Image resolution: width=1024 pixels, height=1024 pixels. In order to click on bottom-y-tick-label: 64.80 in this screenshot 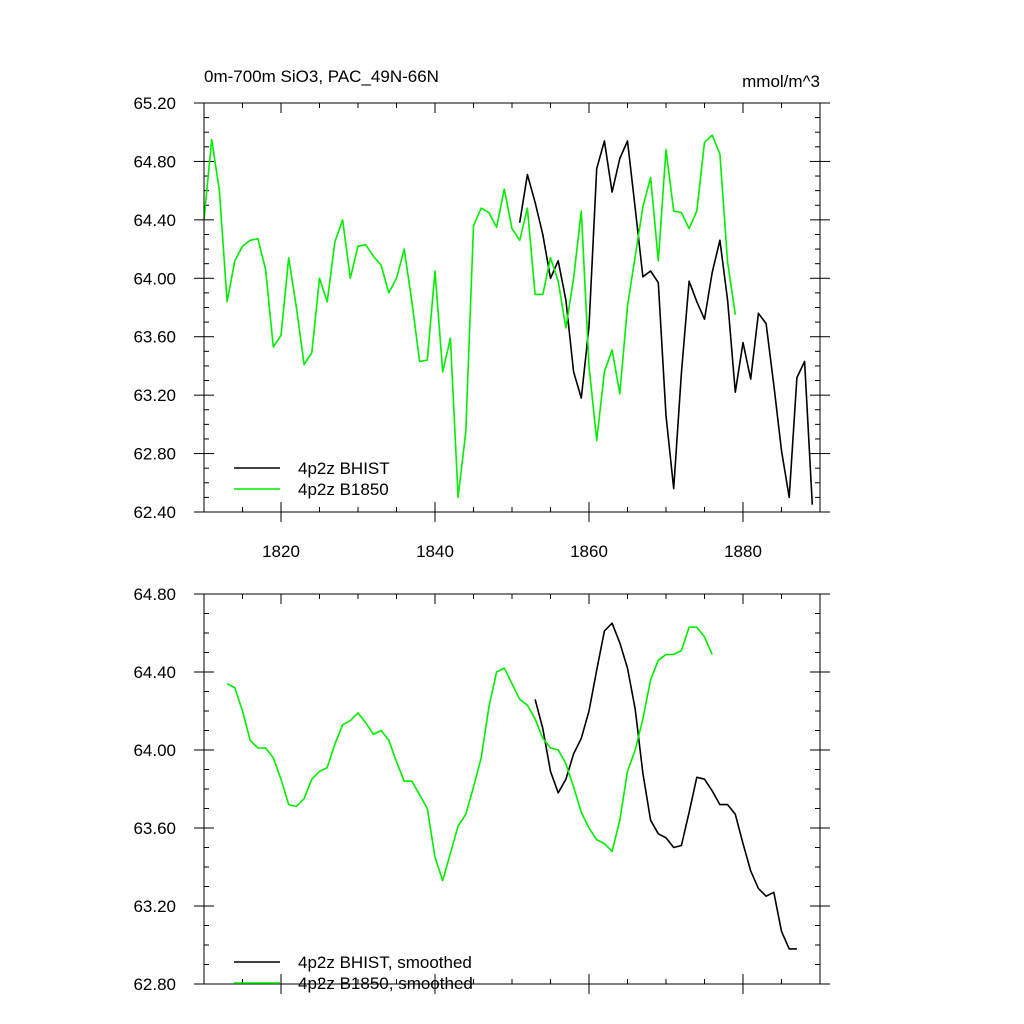, I will do `click(154, 594)`.